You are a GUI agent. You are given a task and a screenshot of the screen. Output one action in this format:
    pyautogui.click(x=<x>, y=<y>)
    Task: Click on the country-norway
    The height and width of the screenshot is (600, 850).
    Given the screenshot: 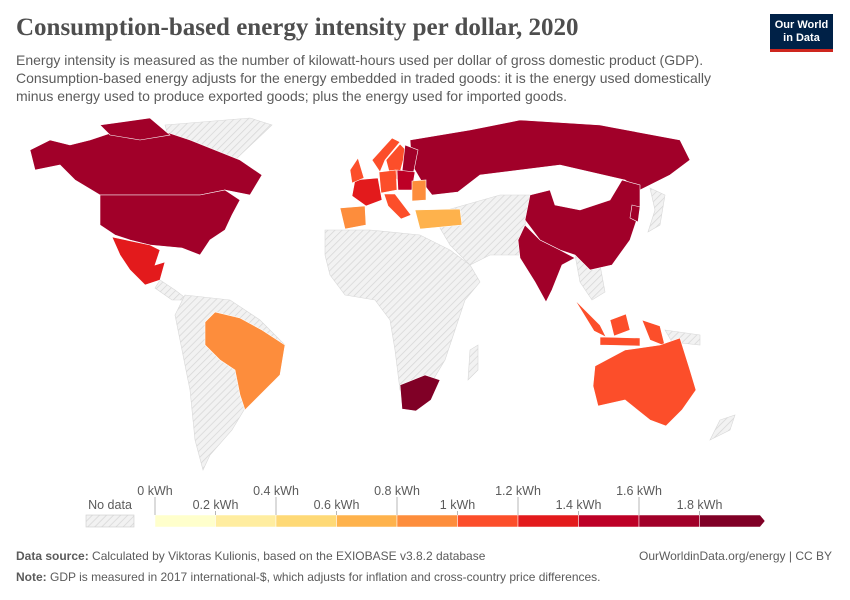 What is the action you would take?
    pyautogui.click(x=386, y=155)
    